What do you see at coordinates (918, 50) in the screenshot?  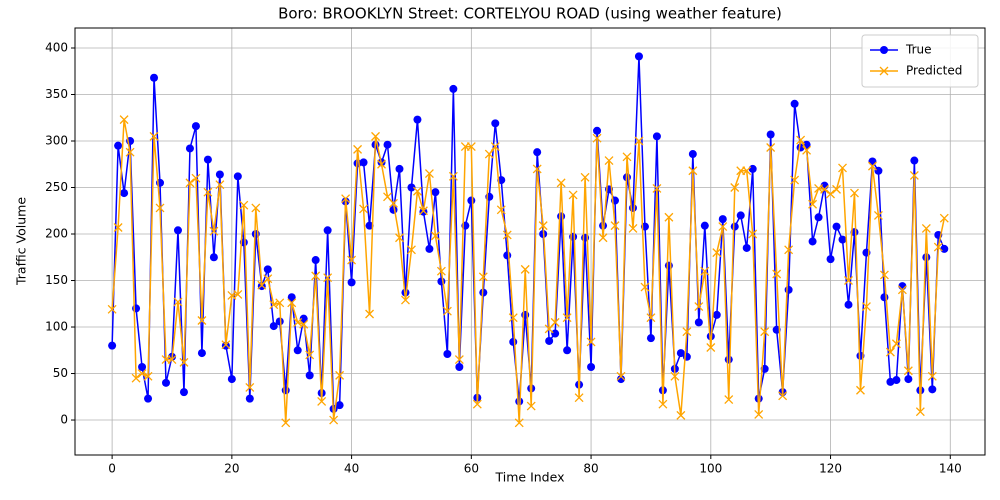 I see `legend-label: True` at bounding box center [918, 50].